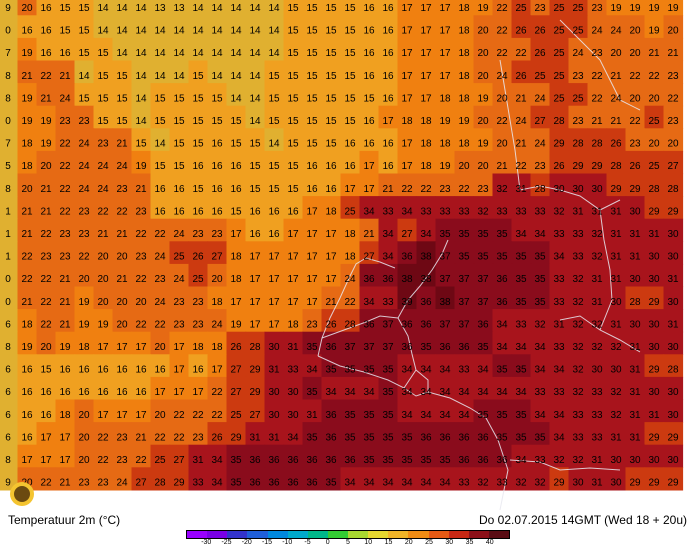 Image resolution: width=695 pixels, height=549 pixels. I want to click on temperature-value: 25, so click(578, 98).